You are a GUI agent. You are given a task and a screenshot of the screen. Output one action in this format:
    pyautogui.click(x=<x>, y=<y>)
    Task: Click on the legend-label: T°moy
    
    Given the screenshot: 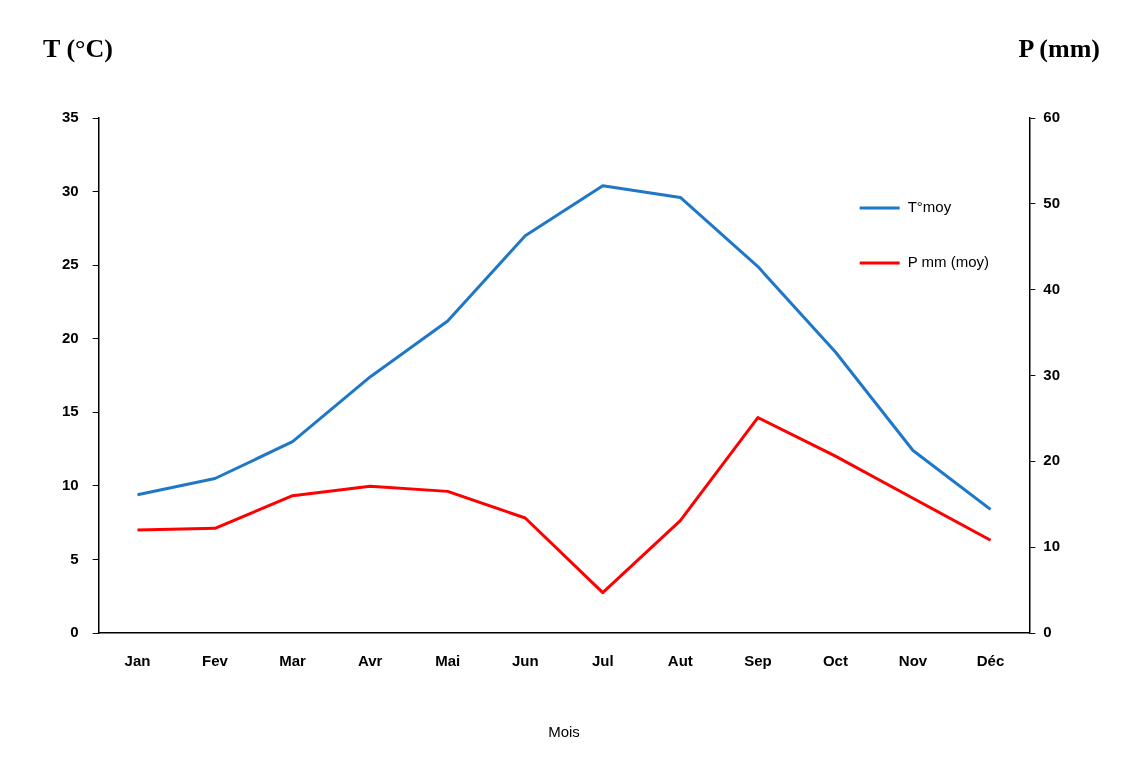 What is the action you would take?
    pyautogui.click(x=929, y=207)
    